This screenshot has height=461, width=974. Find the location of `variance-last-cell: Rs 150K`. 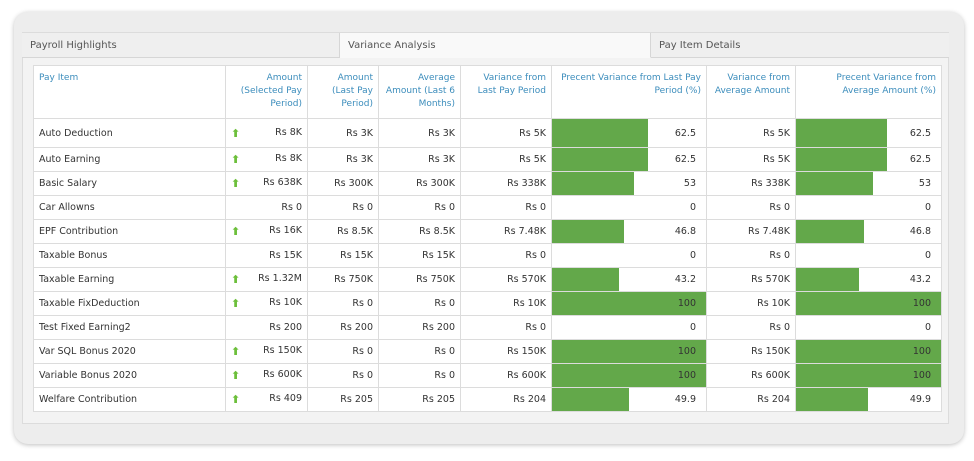

variance-last-cell: Rs 150K is located at coordinates (506, 351).